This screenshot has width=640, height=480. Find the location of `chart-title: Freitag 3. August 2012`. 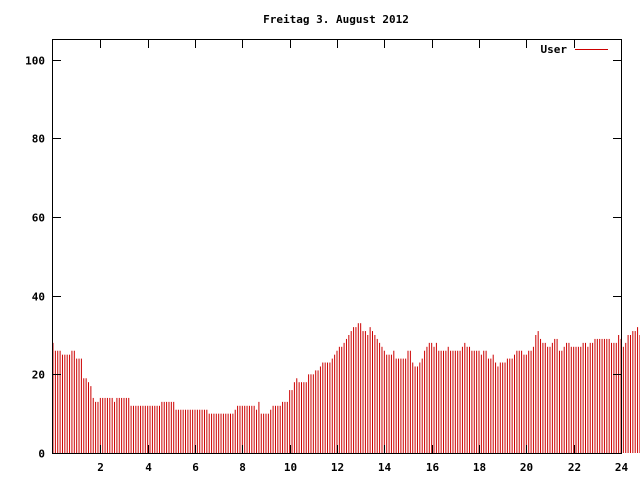

chart-title: Freitag 3. August 2012 is located at coordinates (336, 19).